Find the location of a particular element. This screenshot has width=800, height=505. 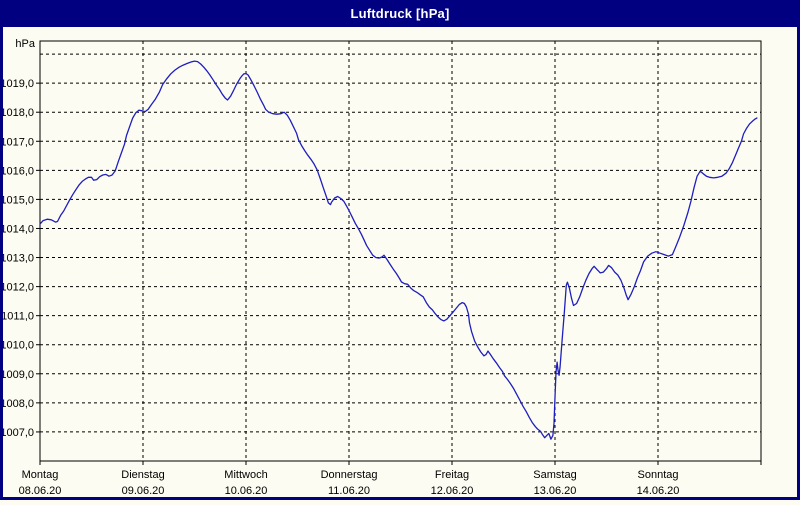

day-date-label: 09.06.20 is located at coordinates (143, 491).